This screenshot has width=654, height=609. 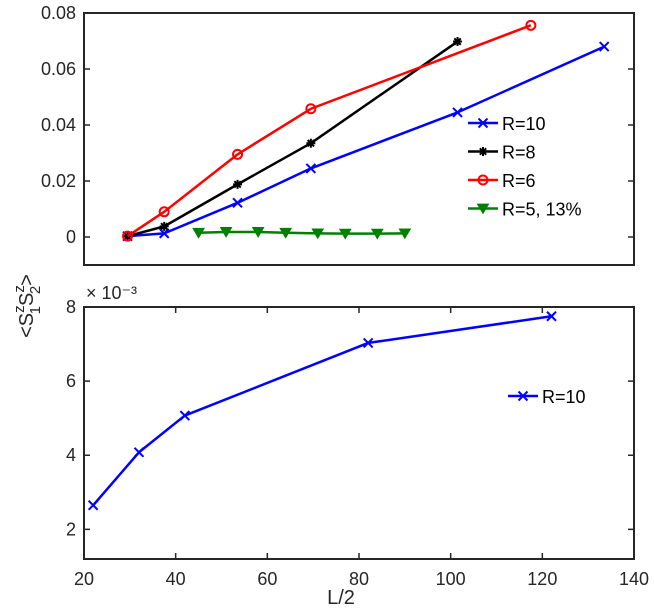 What do you see at coordinates (71, 455) in the screenshot?
I see `y-tick-label: 4` at bounding box center [71, 455].